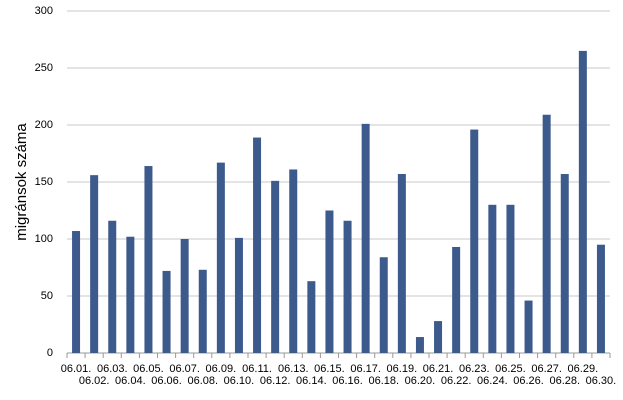 This screenshot has height=400, width=623. I want to click on x-tick-label: 06.28., so click(564, 381).